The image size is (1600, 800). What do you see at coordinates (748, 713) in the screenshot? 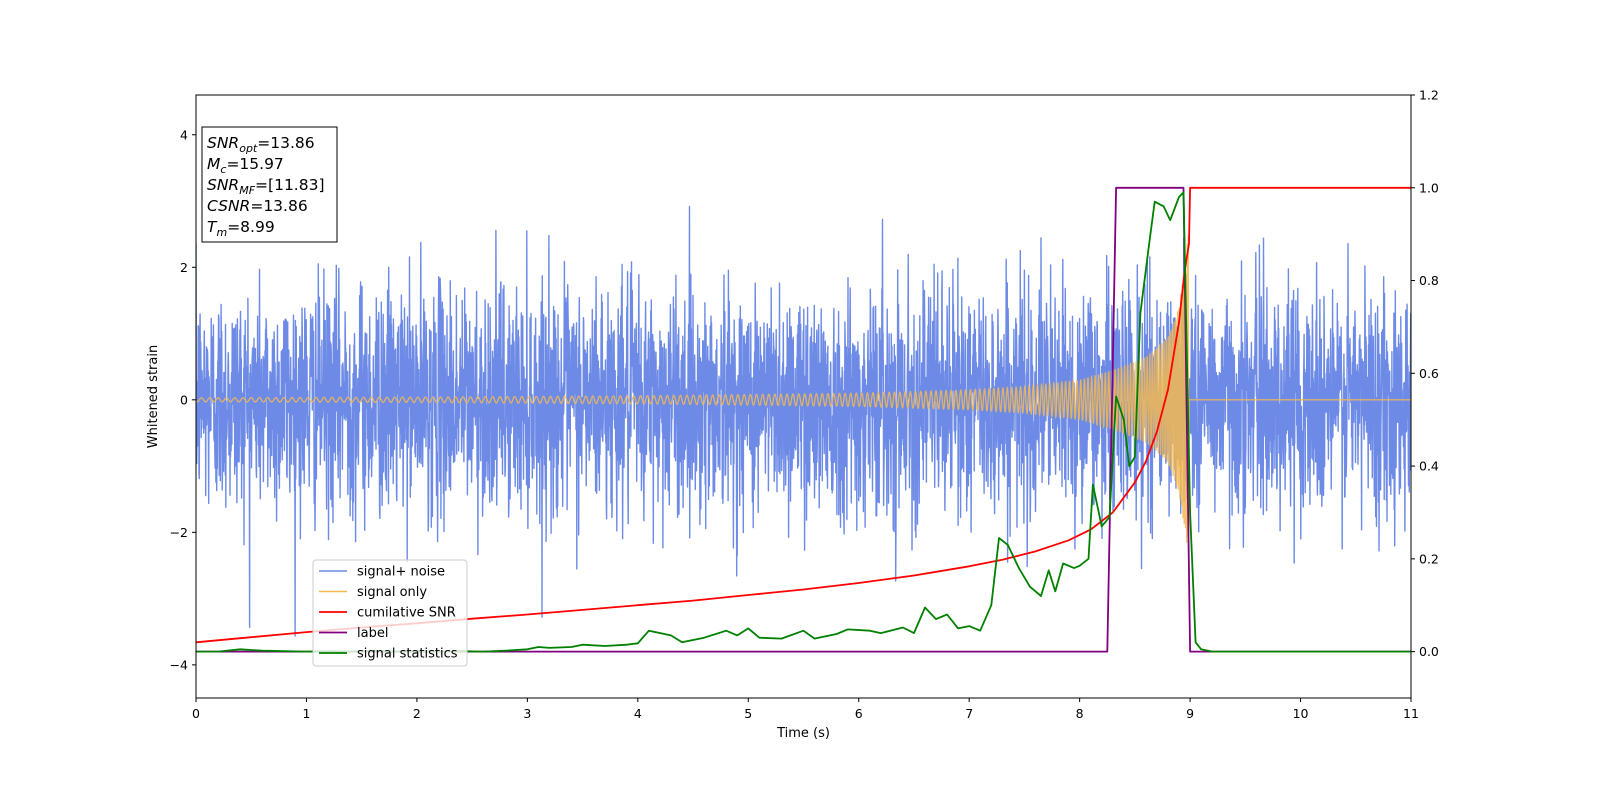
I see `x-tick-label: 5` at bounding box center [748, 713].